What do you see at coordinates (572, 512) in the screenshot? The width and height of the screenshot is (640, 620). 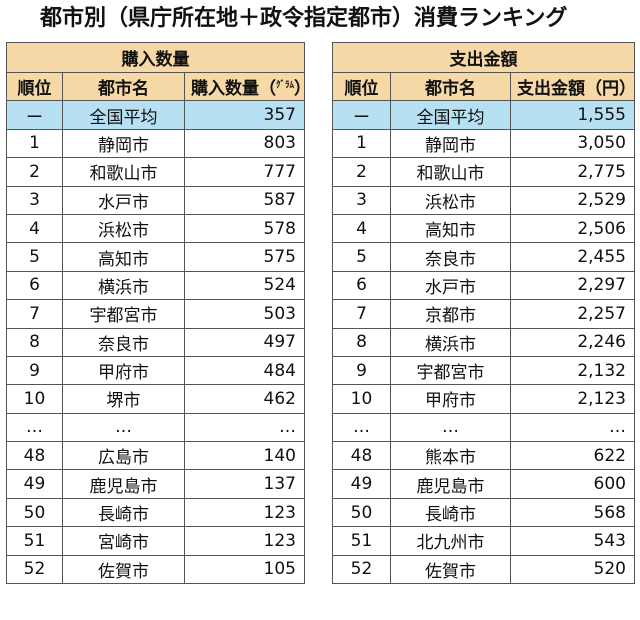 I see `value-cell: 568` at bounding box center [572, 512].